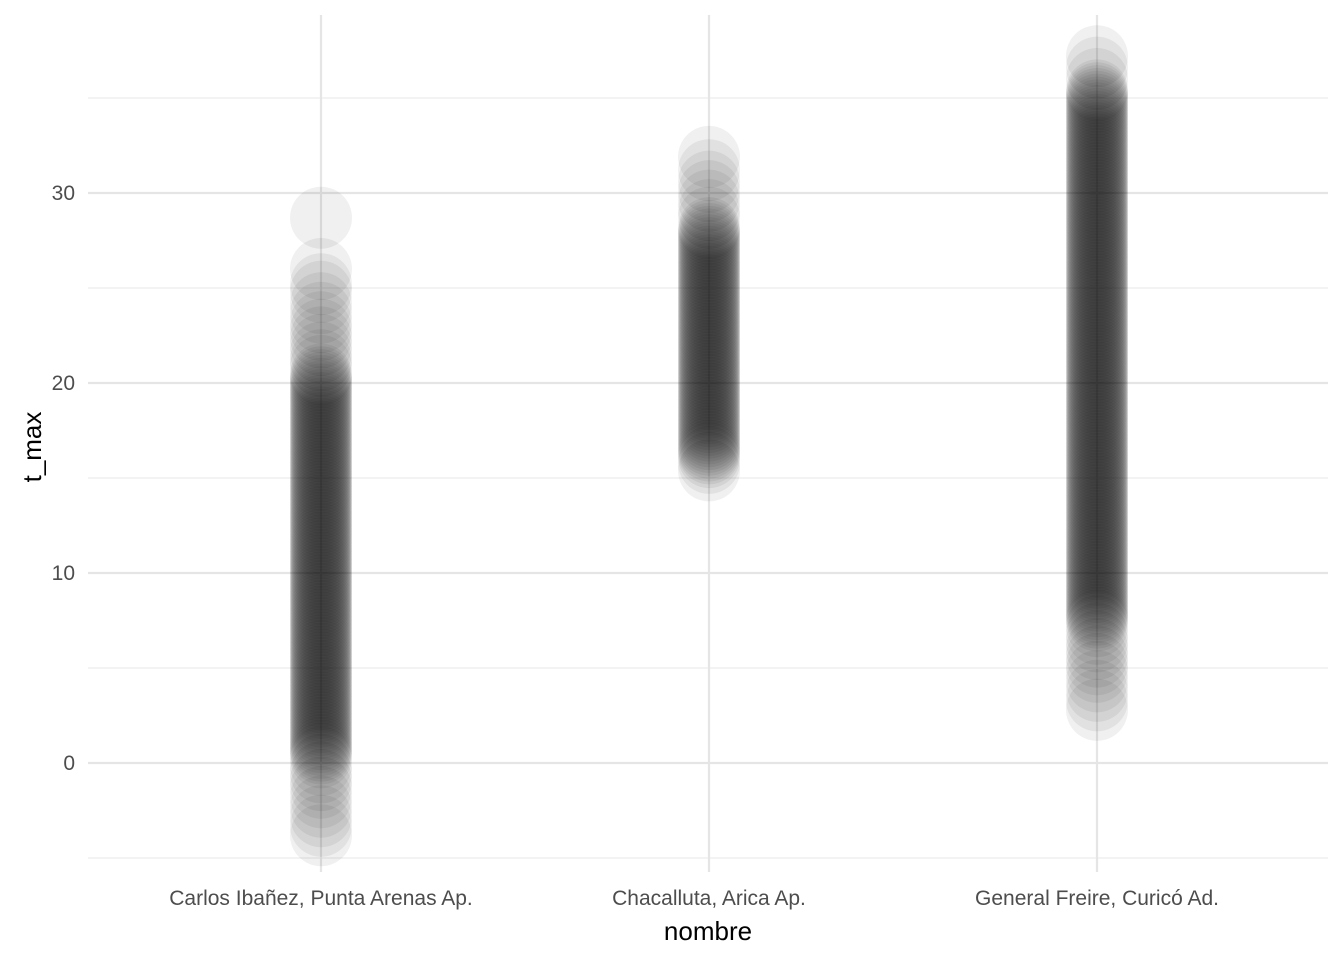 This screenshot has height=960, width=1344. What do you see at coordinates (321, 898) in the screenshot?
I see `x-tick-label: Carlos Ibañez, Punta Arenas Ap.` at bounding box center [321, 898].